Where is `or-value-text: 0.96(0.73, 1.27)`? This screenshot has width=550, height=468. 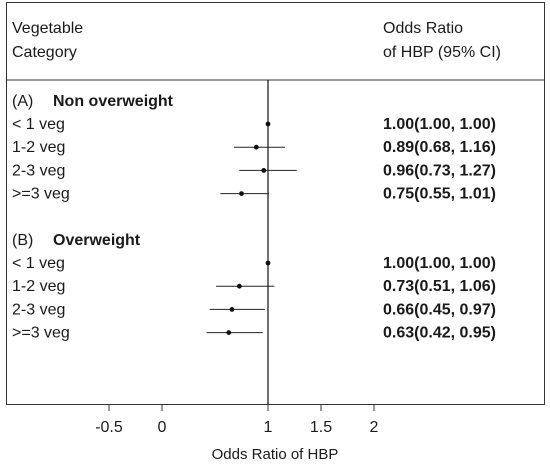
or-value-text: 0.96(0.73, 1.27) is located at coordinates (439, 170).